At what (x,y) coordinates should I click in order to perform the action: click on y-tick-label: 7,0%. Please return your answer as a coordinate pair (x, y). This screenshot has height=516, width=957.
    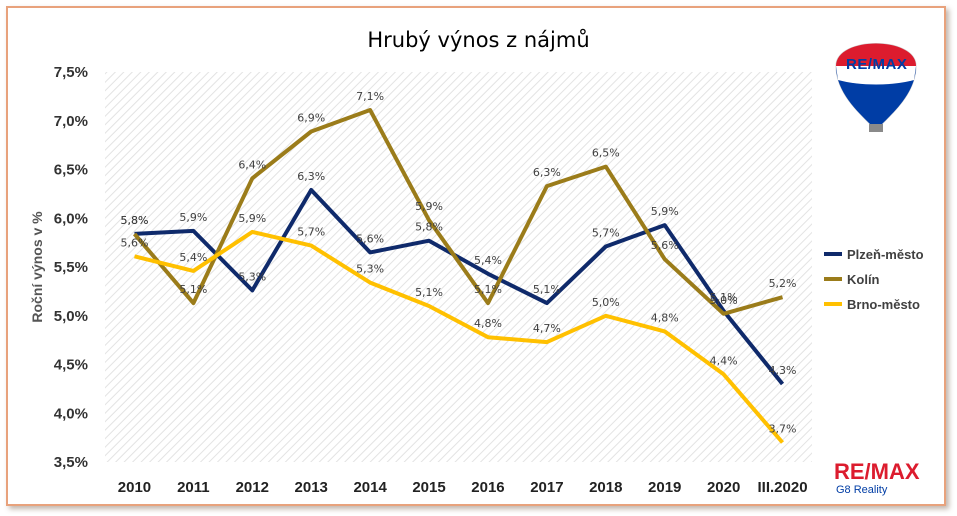
    Looking at the image, I should click on (71, 121).